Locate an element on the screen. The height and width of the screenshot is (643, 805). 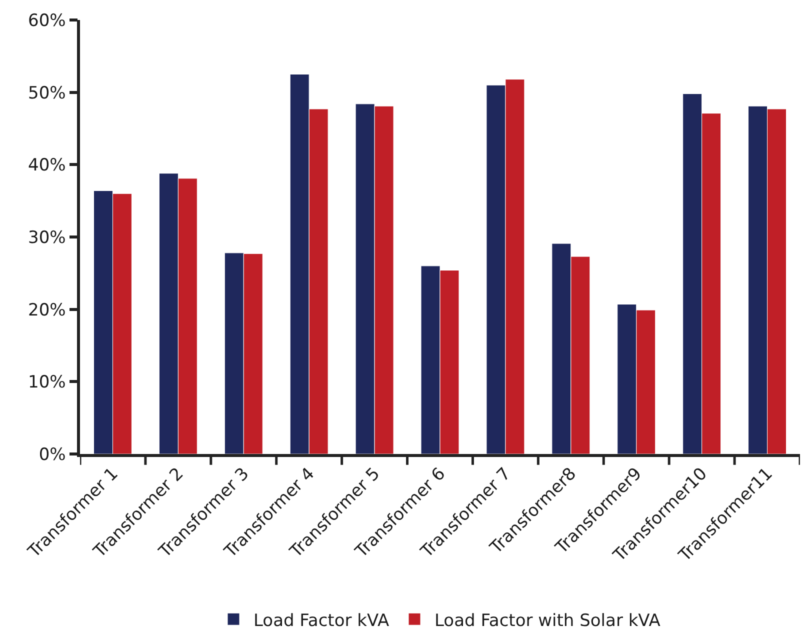
legend-label: Load Factor with Solar kVA is located at coordinates (547, 620).